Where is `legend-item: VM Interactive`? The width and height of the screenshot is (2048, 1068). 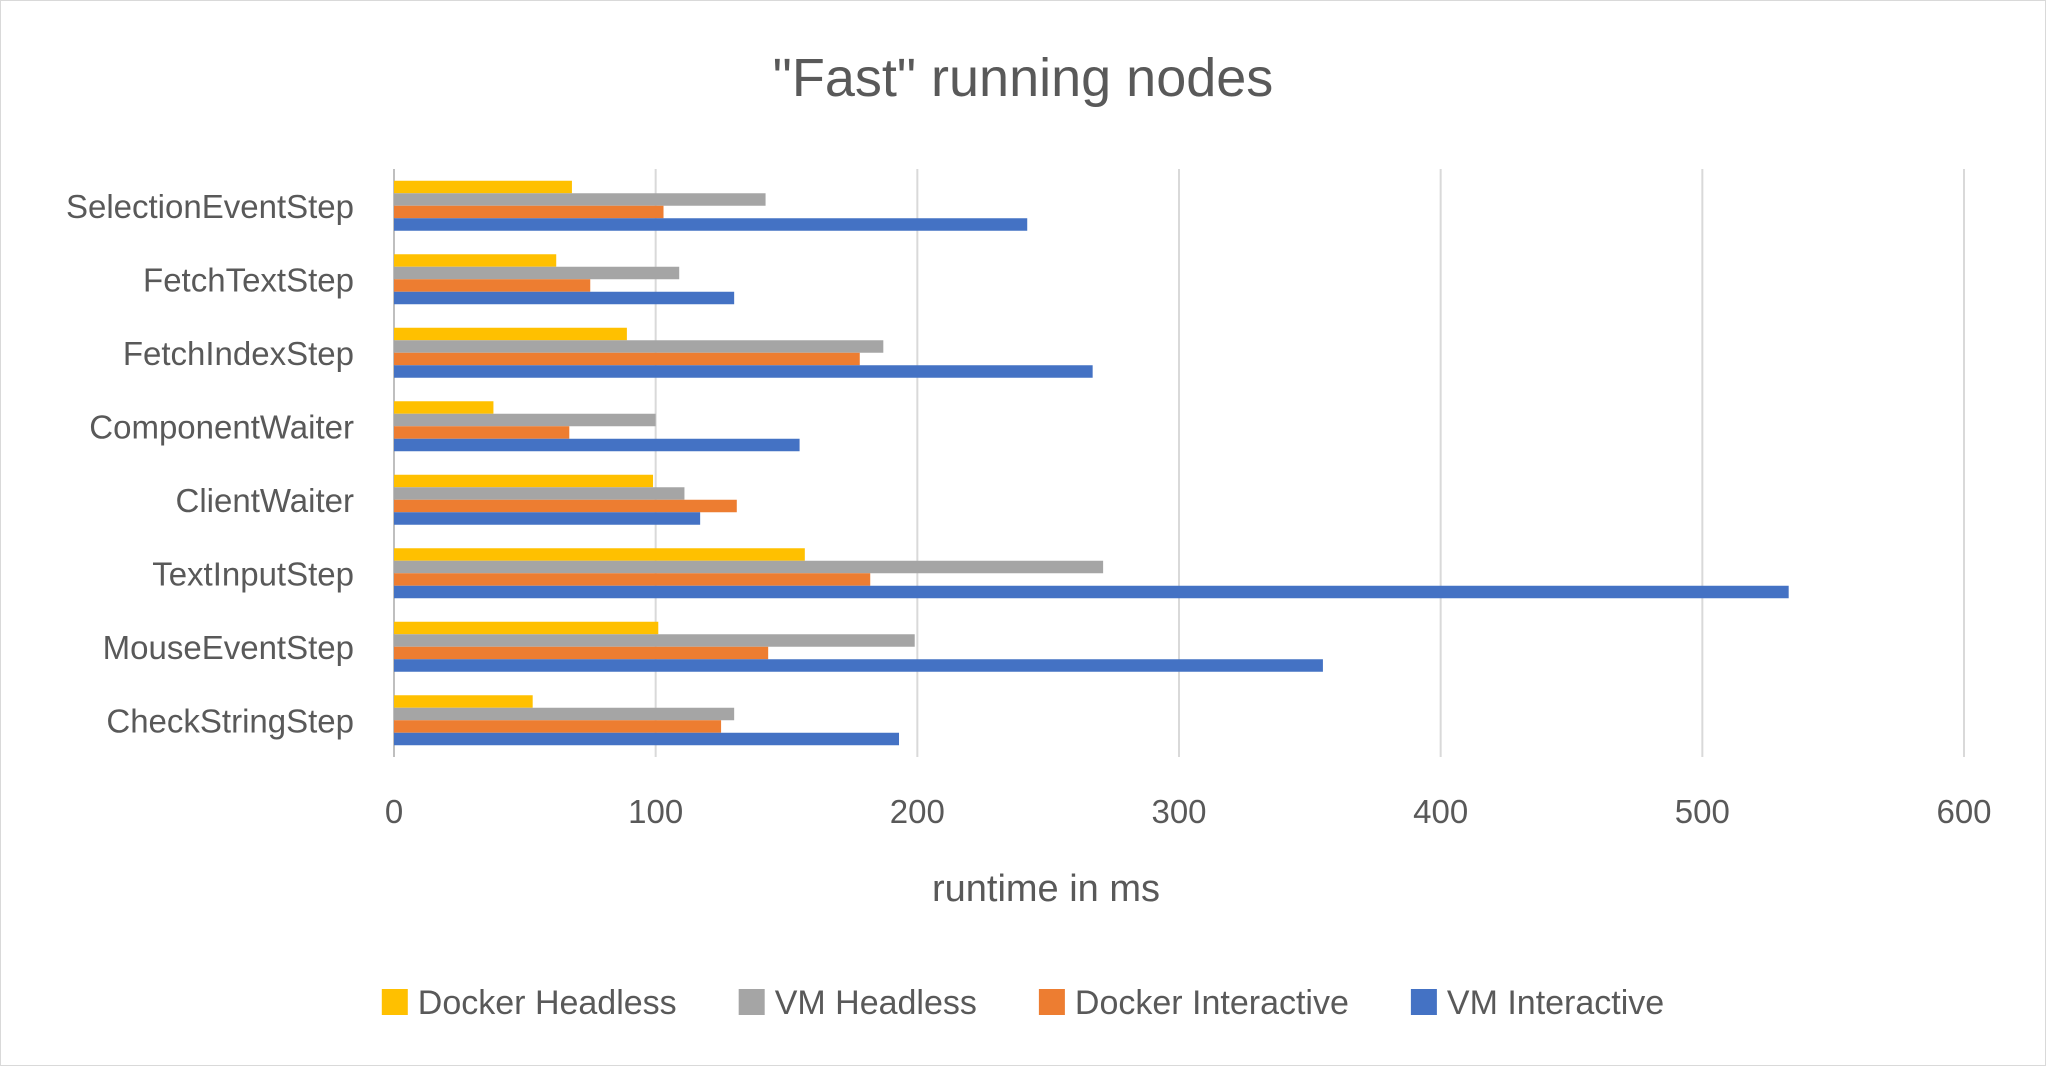
legend-item: VM Interactive is located at coordinates (1537, 1003).